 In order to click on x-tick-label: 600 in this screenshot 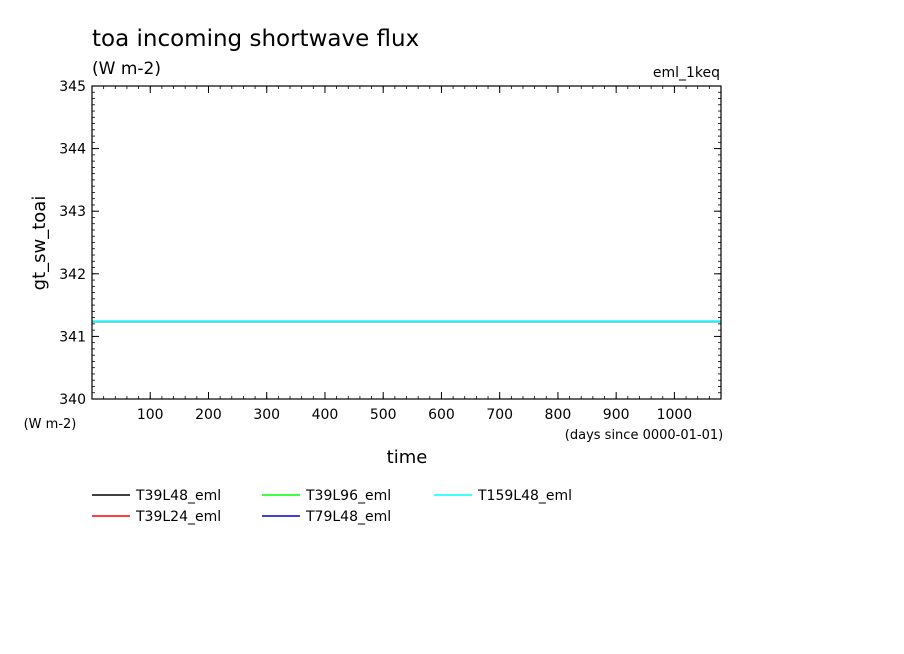, I will do `click(441, 415)`.